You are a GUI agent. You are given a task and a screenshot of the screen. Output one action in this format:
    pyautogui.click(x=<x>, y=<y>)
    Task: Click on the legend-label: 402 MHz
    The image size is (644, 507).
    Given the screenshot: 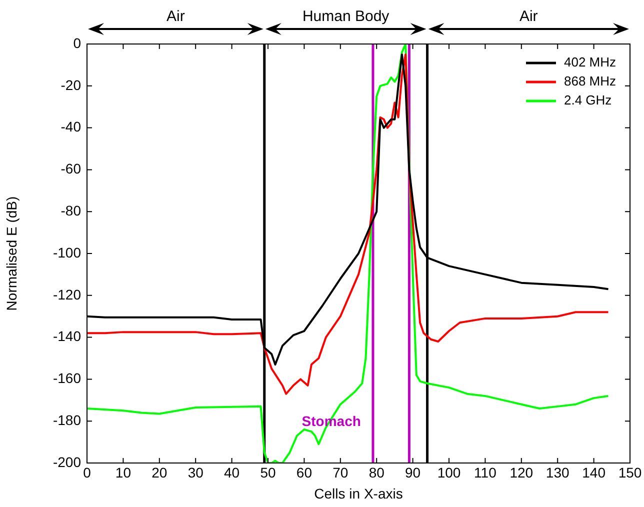 What is the action you would take?
    pyautogui.click(x=590, y=62)
    